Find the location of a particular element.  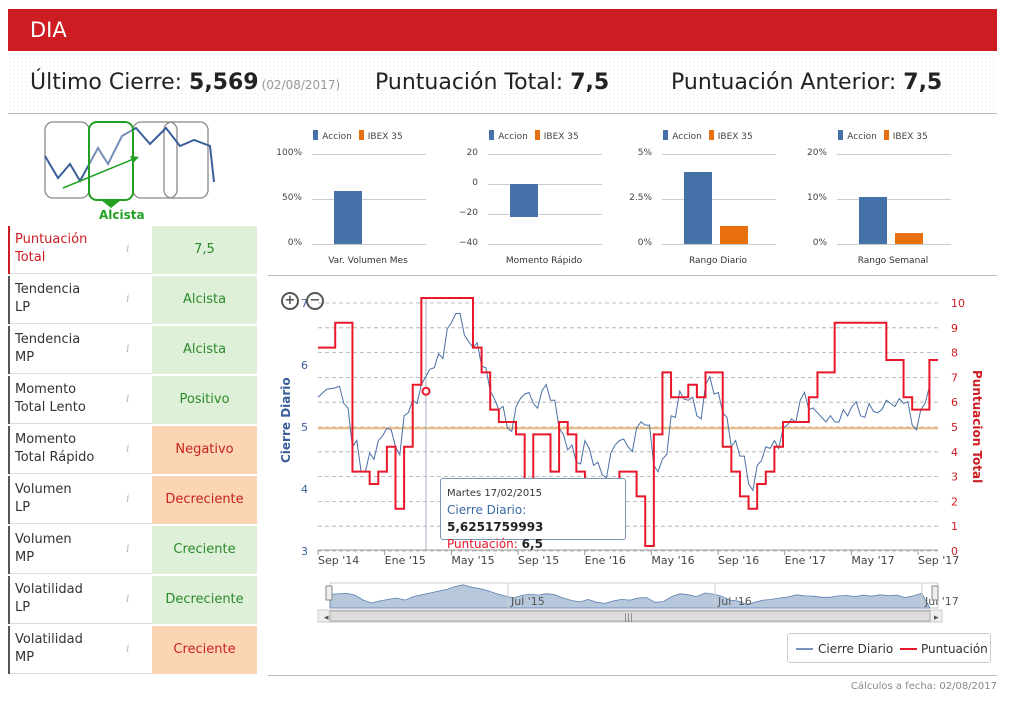

last-close-value: 5,569 is located at coordinates (224, 82).